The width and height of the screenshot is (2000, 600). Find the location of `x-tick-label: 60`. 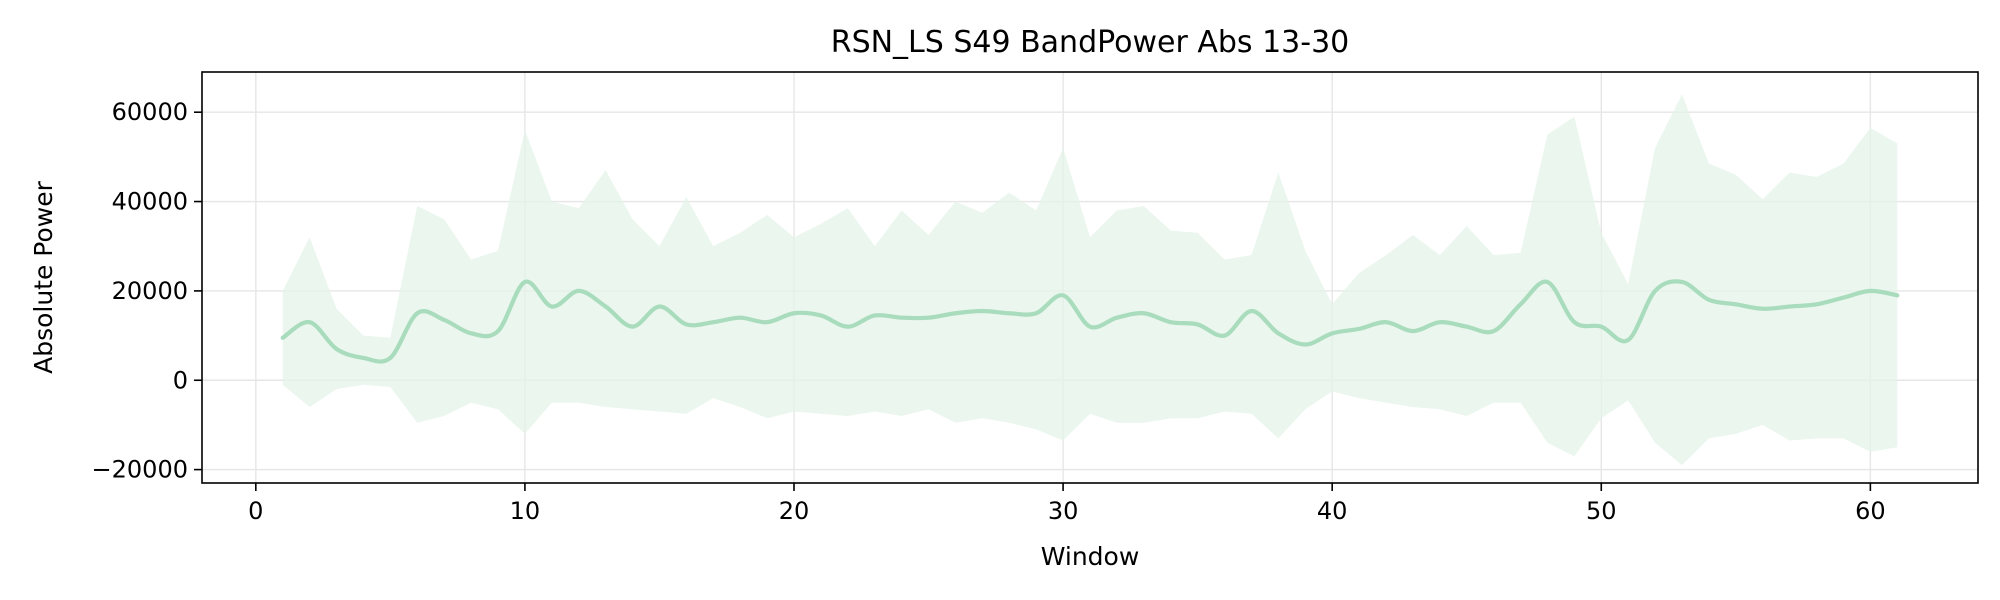

x-tick-label: 60 is located at coordinates (1870, 511).